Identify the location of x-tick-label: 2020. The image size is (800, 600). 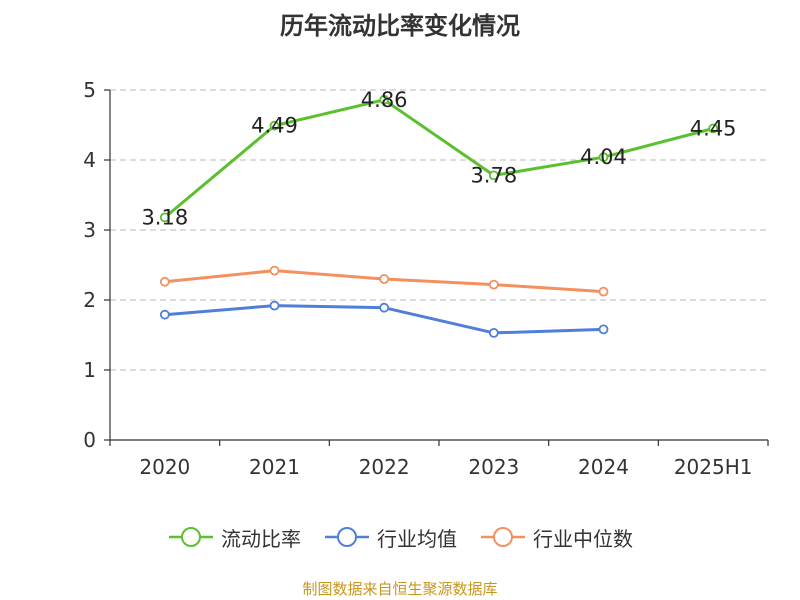
(164, 467).